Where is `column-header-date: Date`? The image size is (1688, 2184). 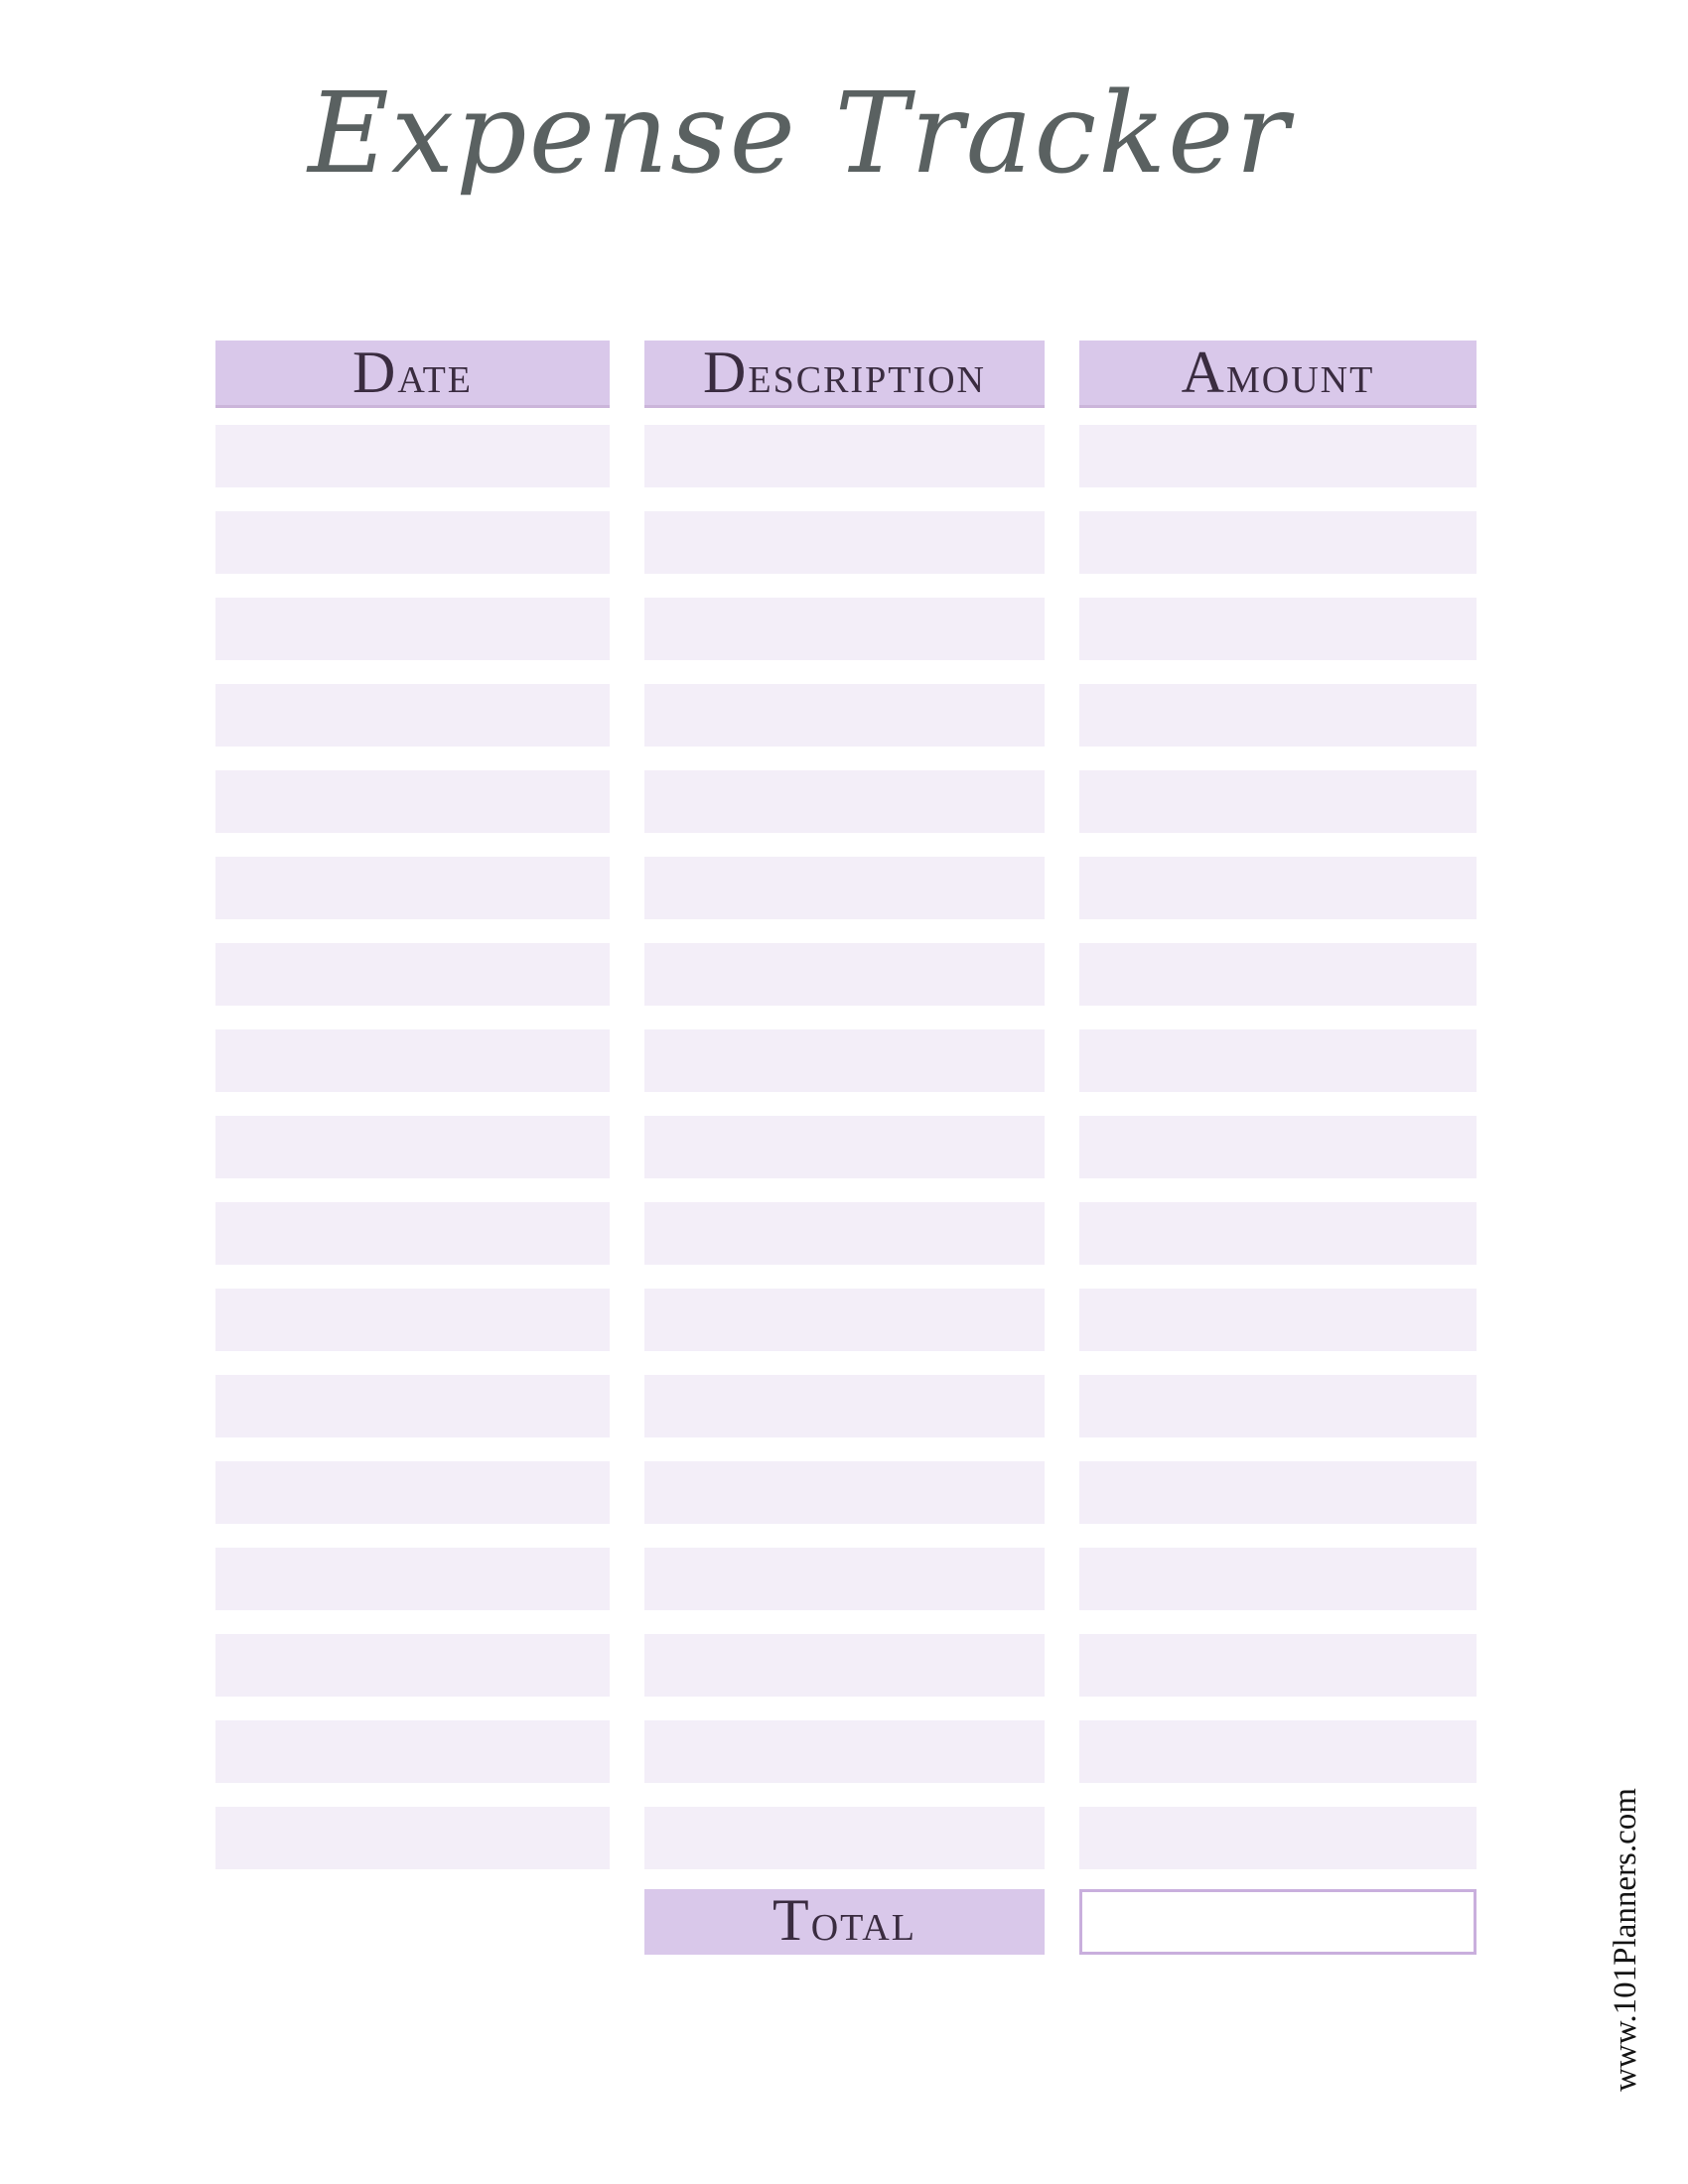 column-header-date: Date is located at coordinates (412, 374).